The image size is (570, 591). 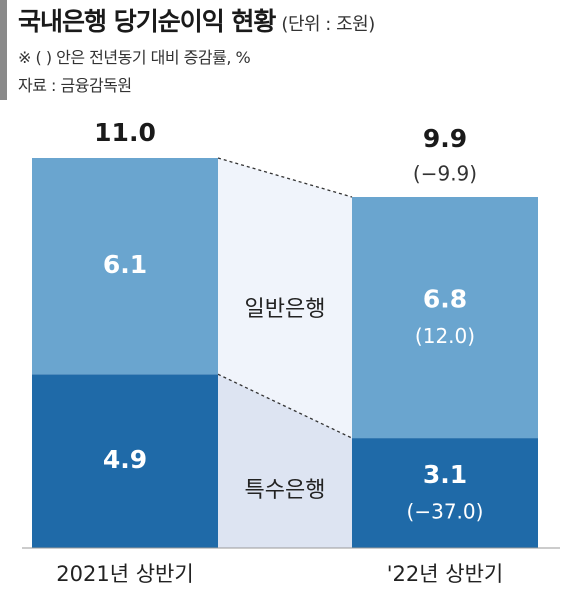 I want to click on title-line: 국내은행 당기순이익 현황 (단위 : 조원), so click(x=196, y=20).